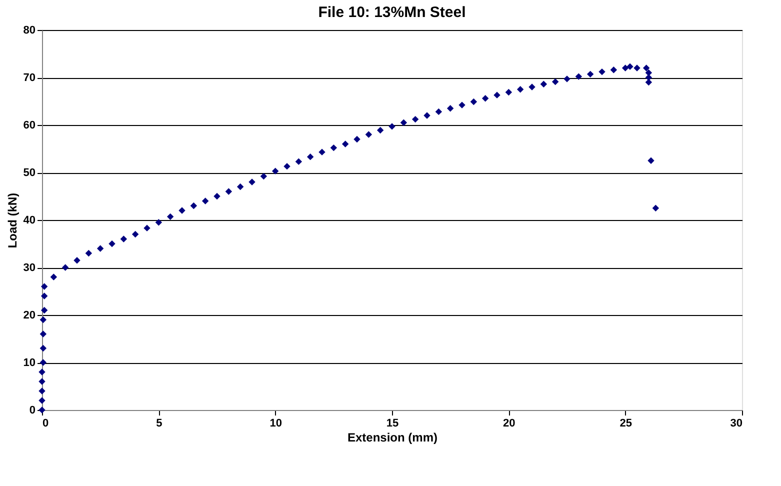 The height and width of the screenshot is (486, 781). What do you see at coordinates (29, 126) in the screenshot?
I see `y-tick-label: 60` at bounding box center [29, 126].